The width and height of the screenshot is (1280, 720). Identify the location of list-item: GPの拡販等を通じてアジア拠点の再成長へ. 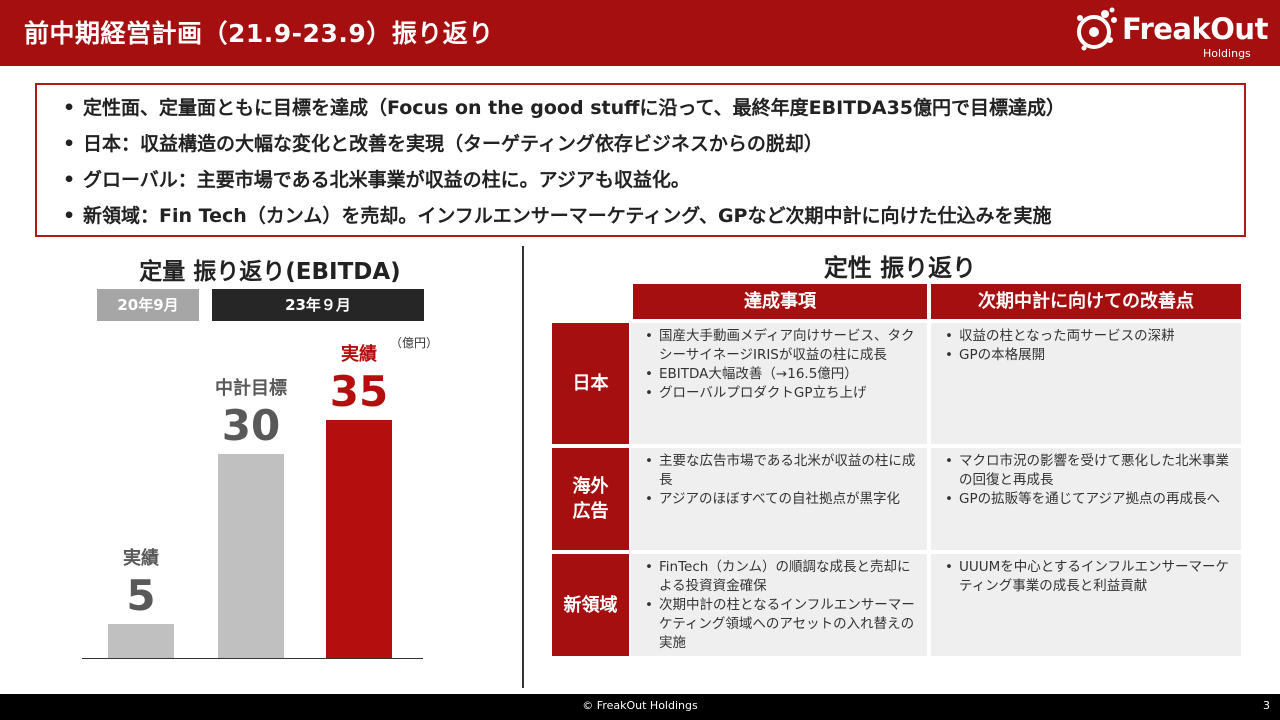
(1090, 499).